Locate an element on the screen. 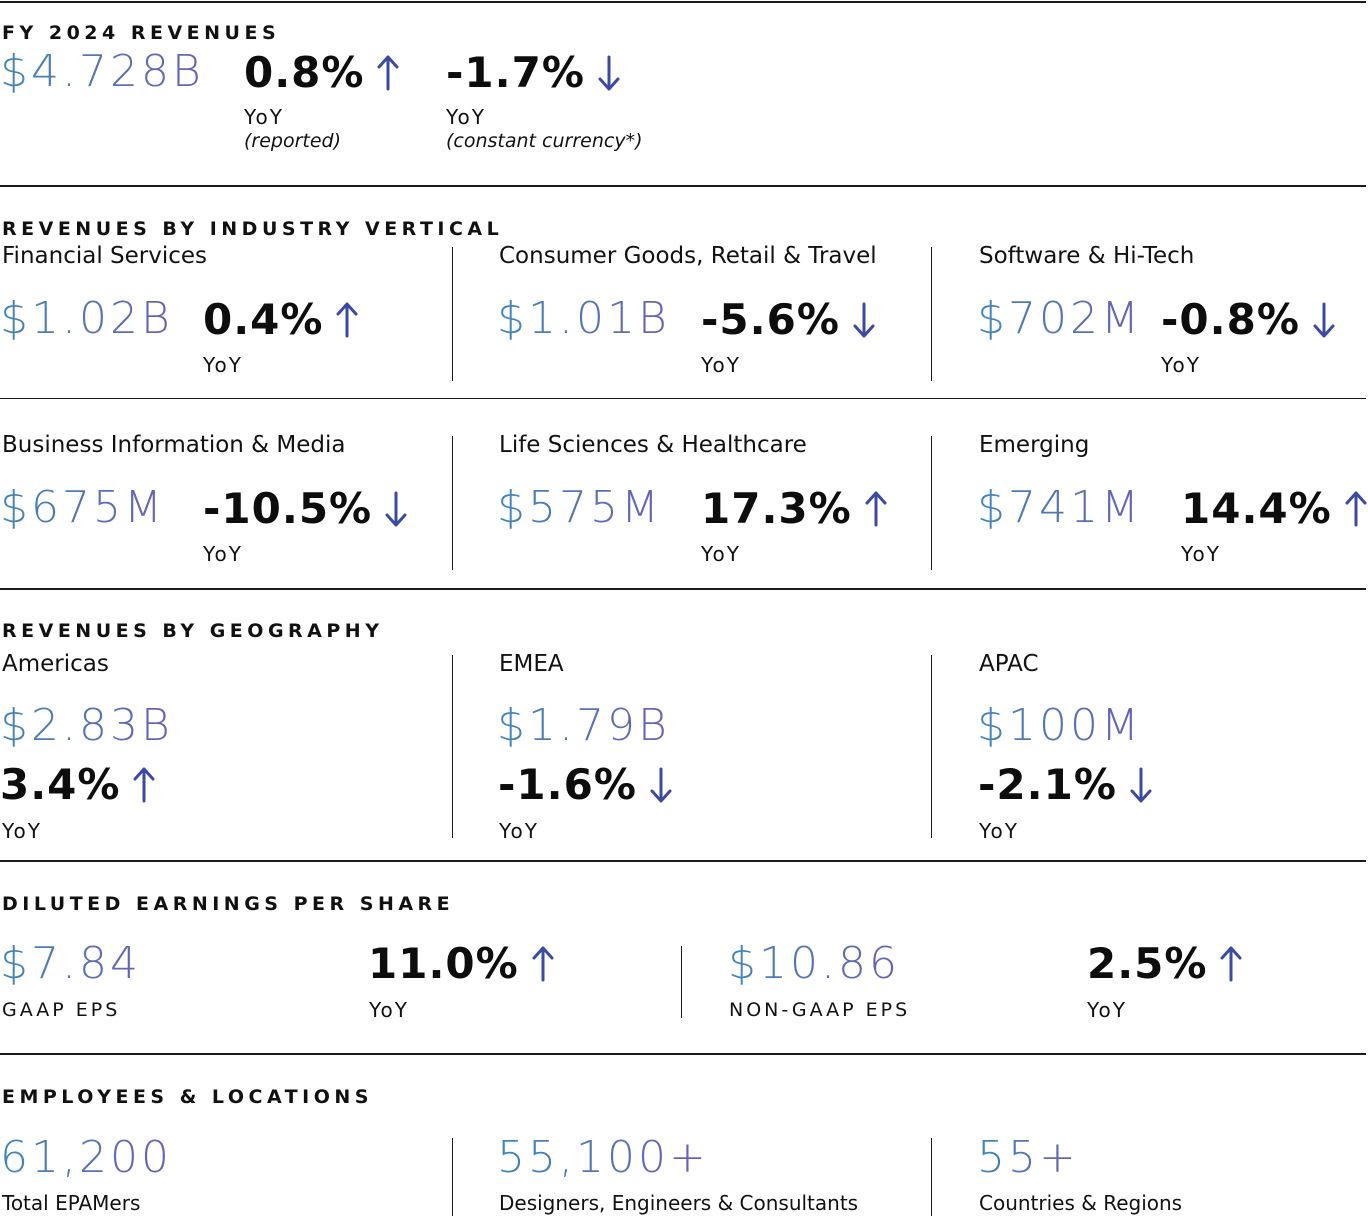 The height and width of the screenshot is (1216, 1368). non-gaap-eps-pct: 2.5% is located at coordinates (1165, 963).